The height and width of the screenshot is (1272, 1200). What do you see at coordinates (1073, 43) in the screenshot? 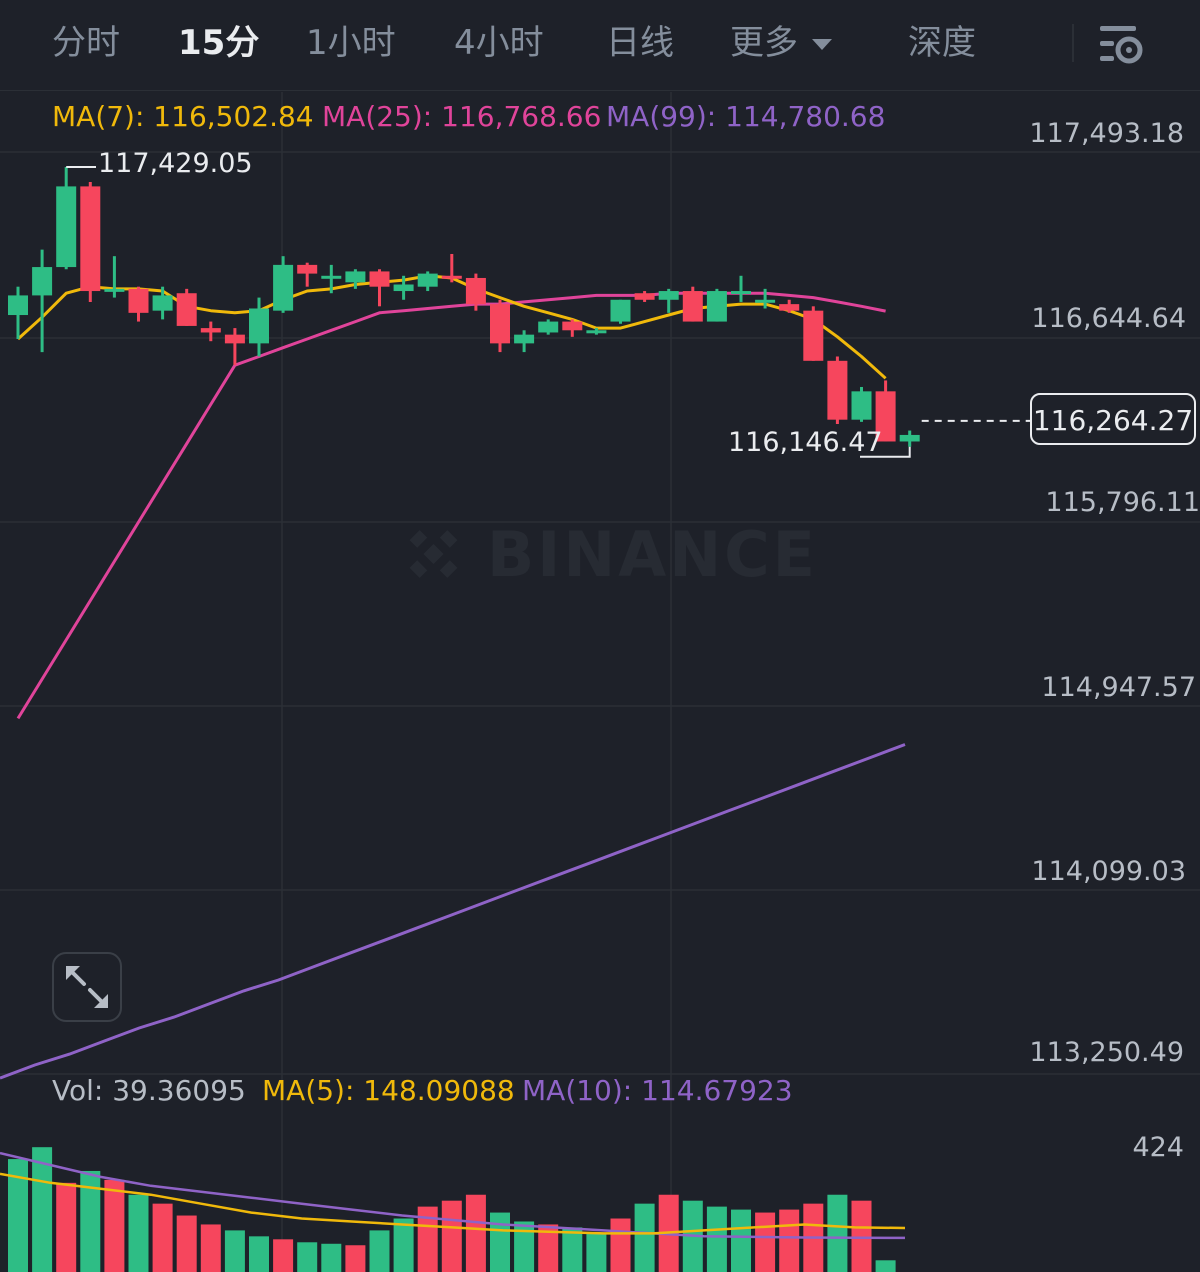
I see `tab-divider` at bounding box center [1073, 43].